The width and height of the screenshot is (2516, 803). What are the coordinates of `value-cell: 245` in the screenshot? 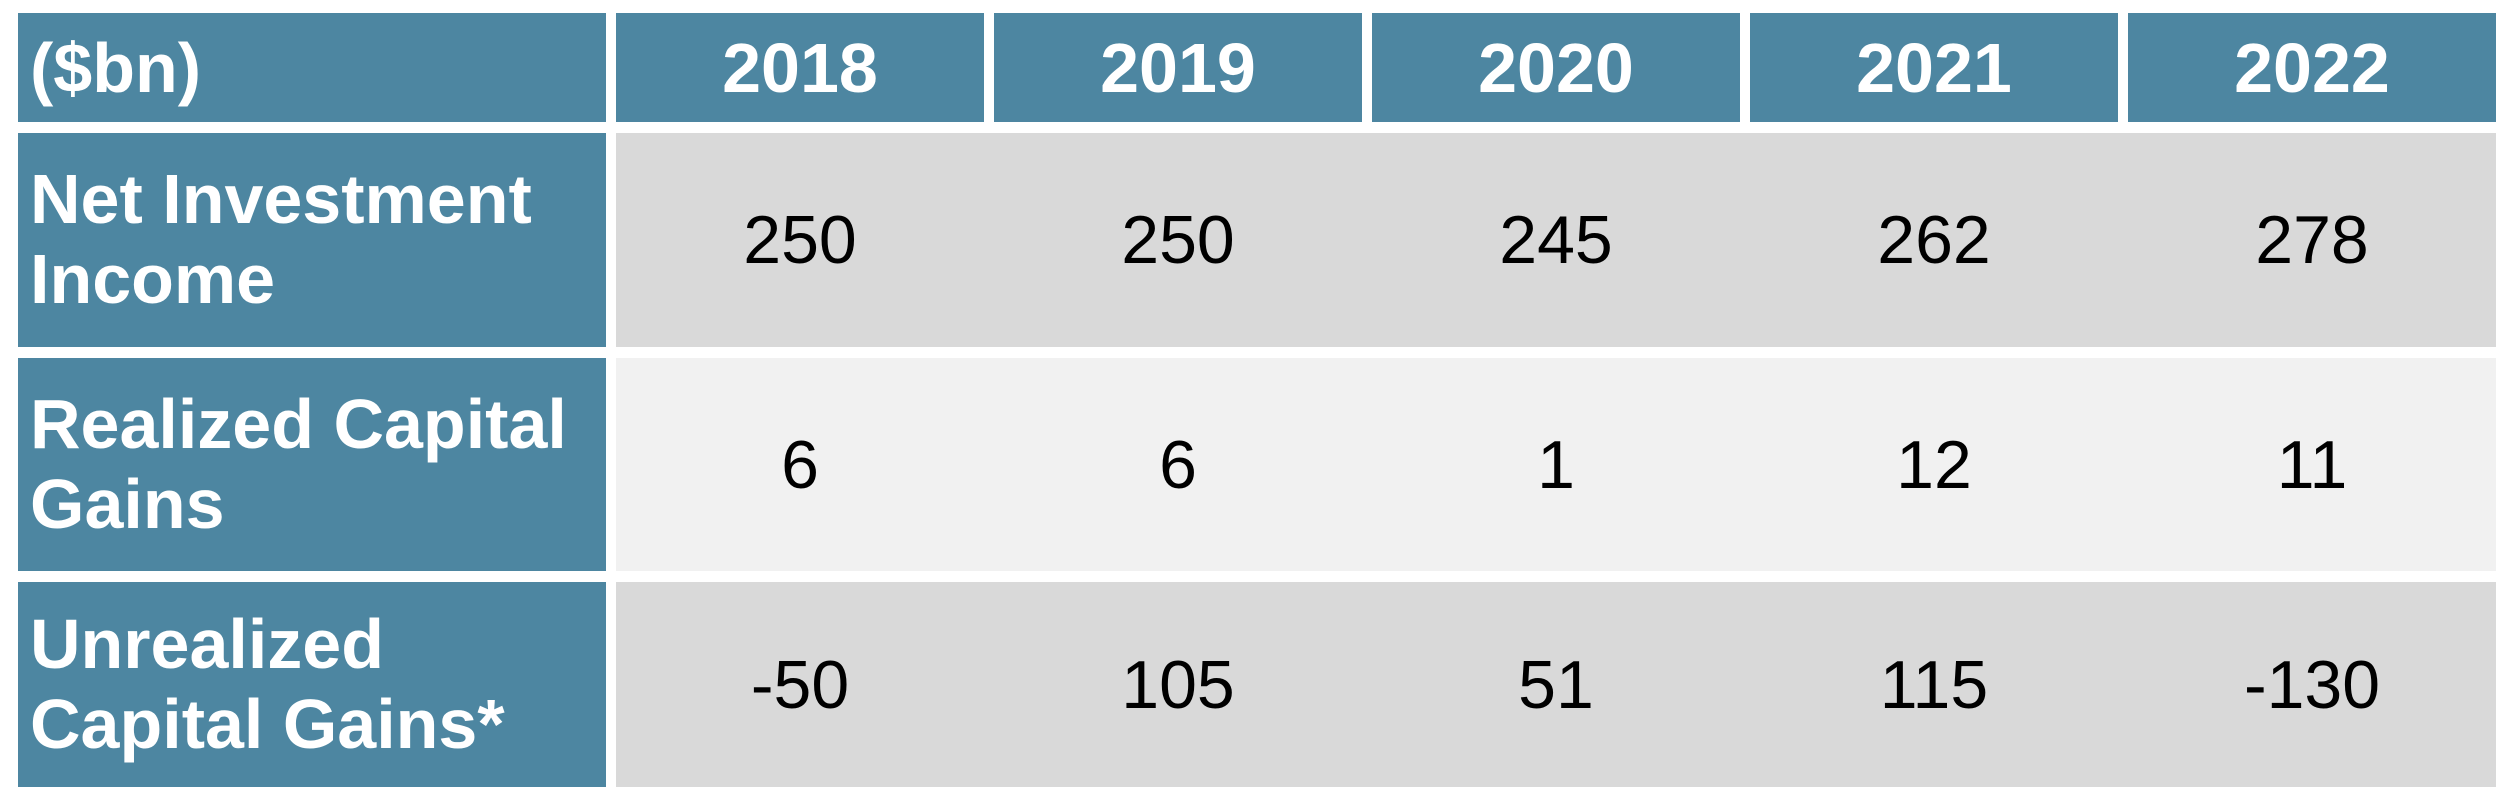 It's located at (1556, 240).